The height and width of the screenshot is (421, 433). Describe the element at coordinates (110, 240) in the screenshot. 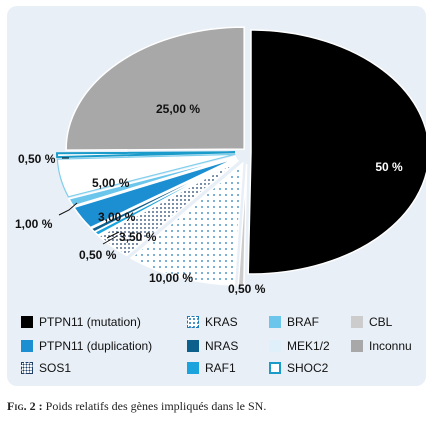

I see `leader-line-raf1` at that location.